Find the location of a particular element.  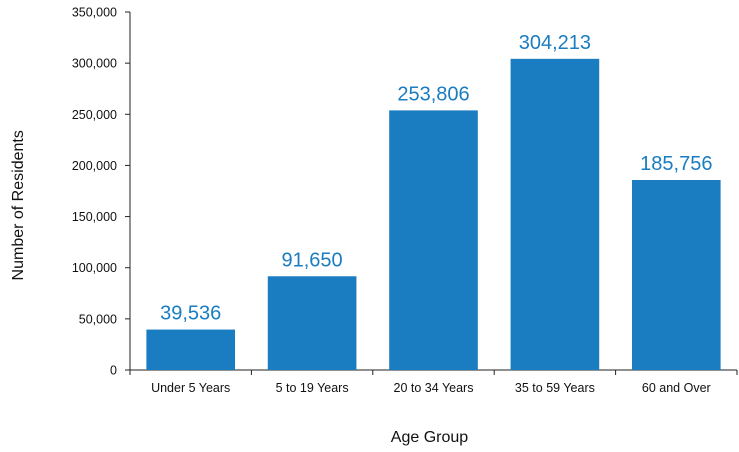

x-tick-label: 60 and Over is located at coordinates (676, 388).